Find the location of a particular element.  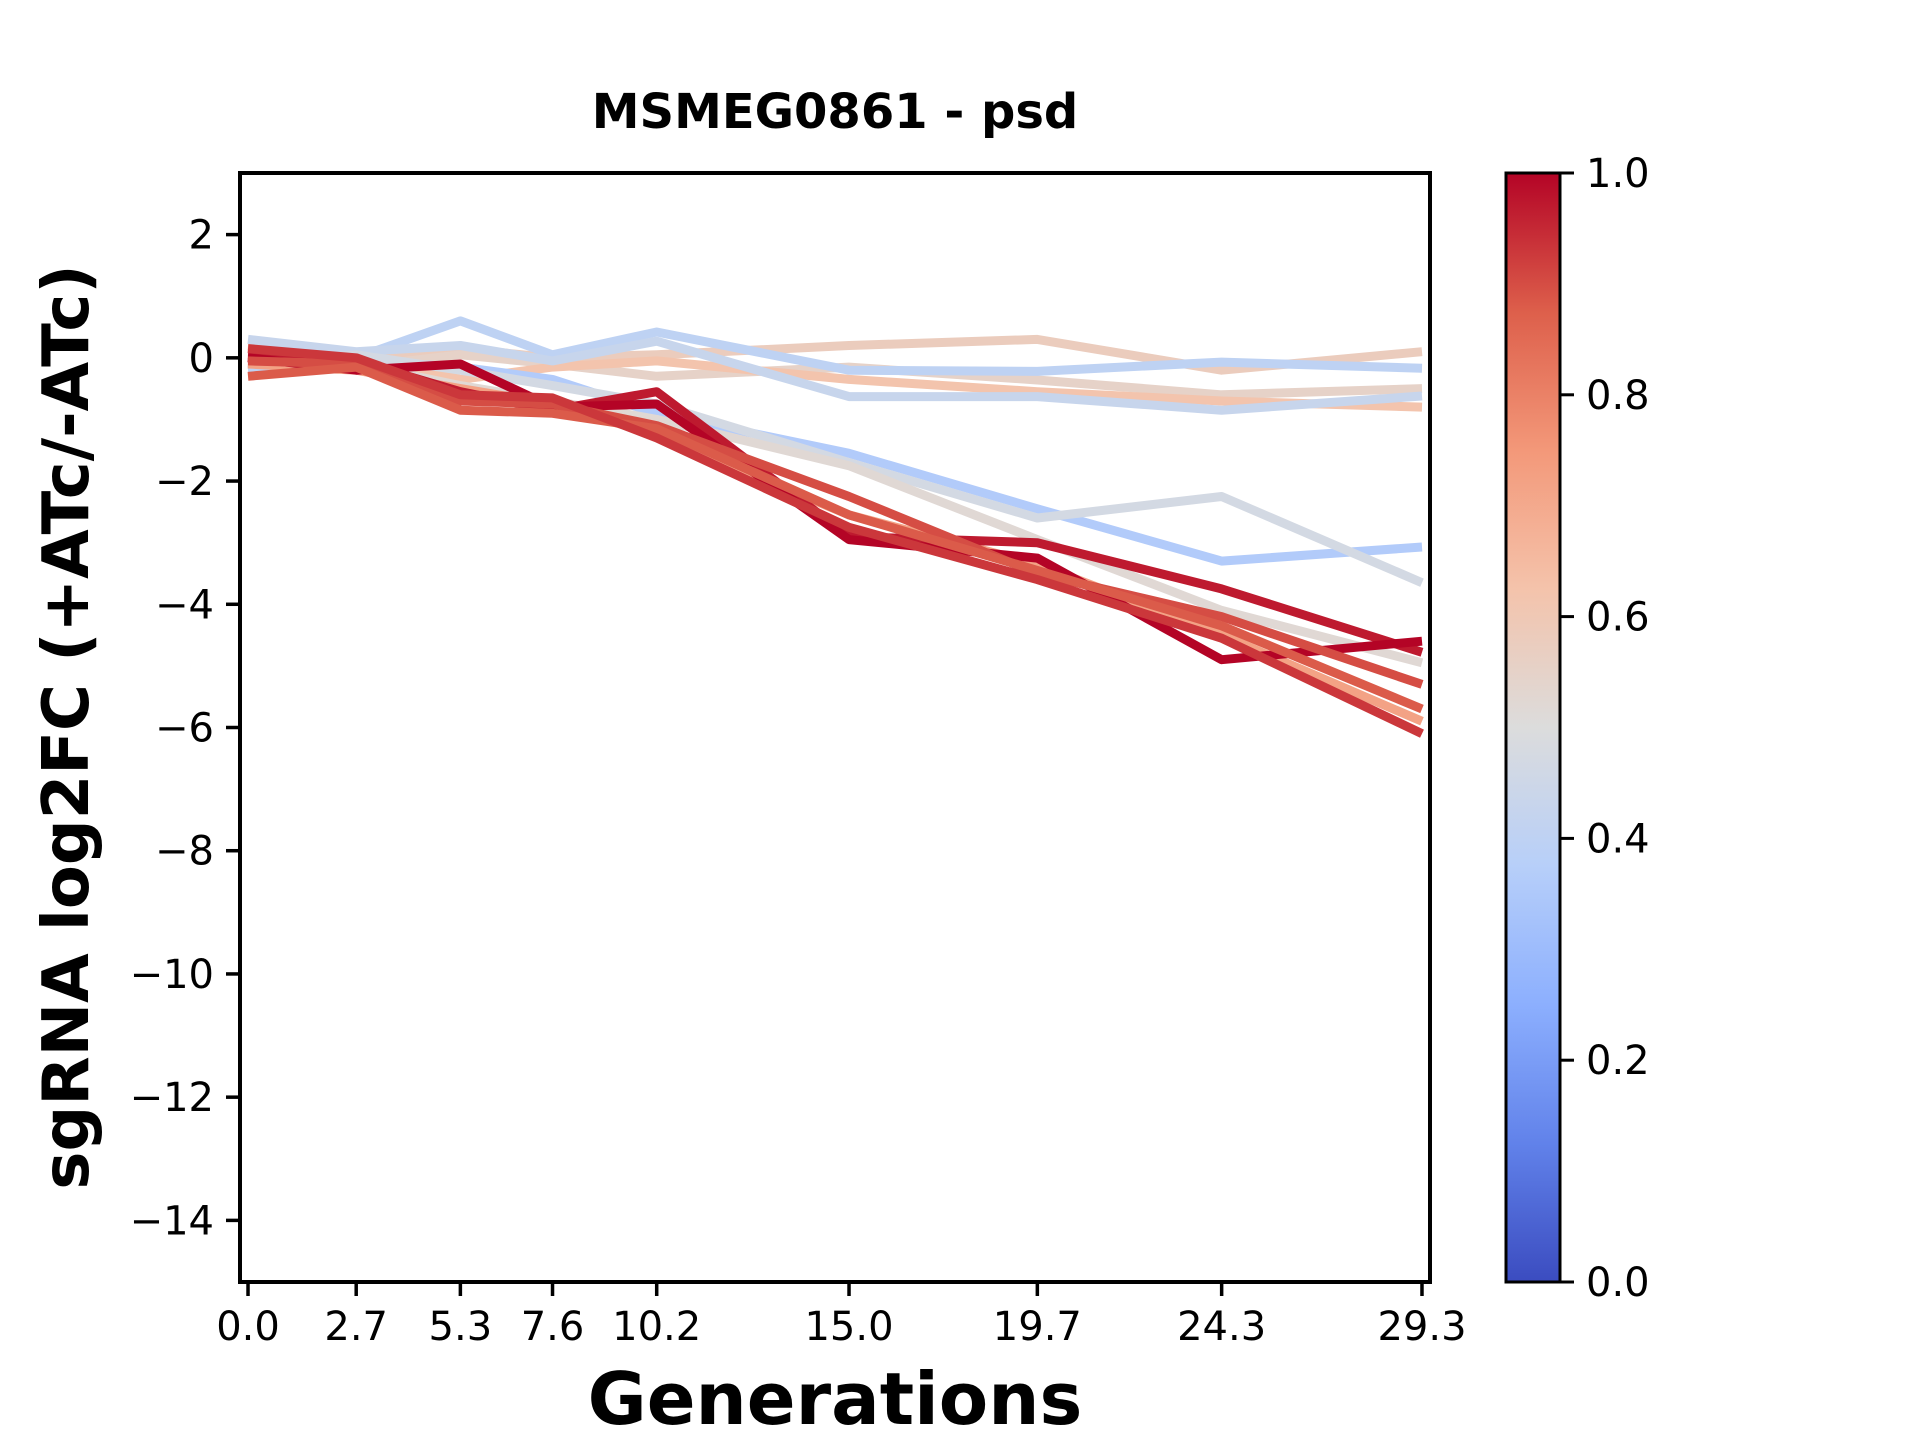

x-tick-label: 29.3 is located at coordinates (1421, 1327).